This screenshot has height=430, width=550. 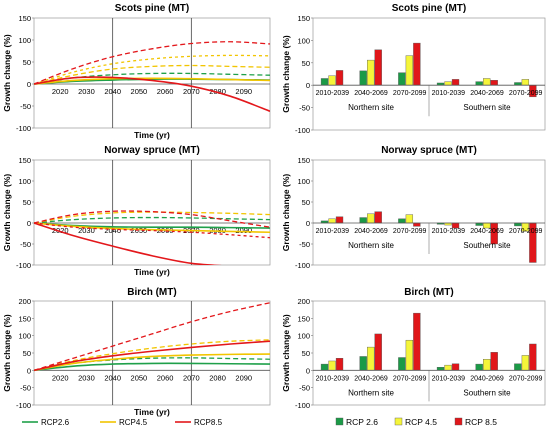 I want to click on legend-label: RCP 4.5, so click(x=421, y=422).